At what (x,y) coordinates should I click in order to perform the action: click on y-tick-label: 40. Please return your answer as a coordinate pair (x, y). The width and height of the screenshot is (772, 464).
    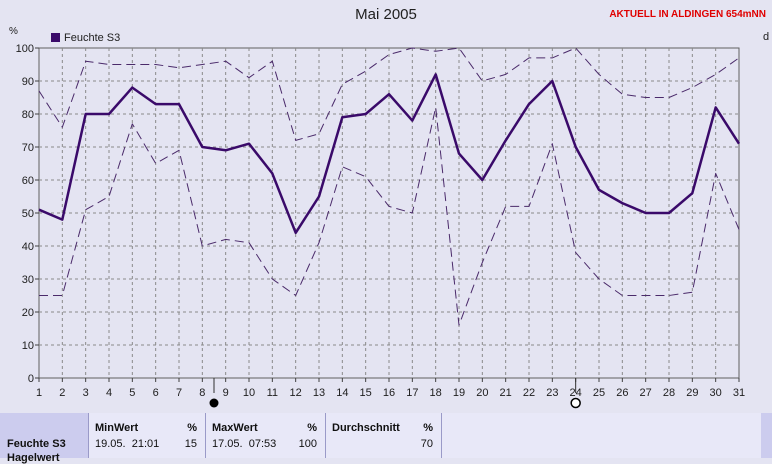
    Looking at the image, I should click on (28, 247).